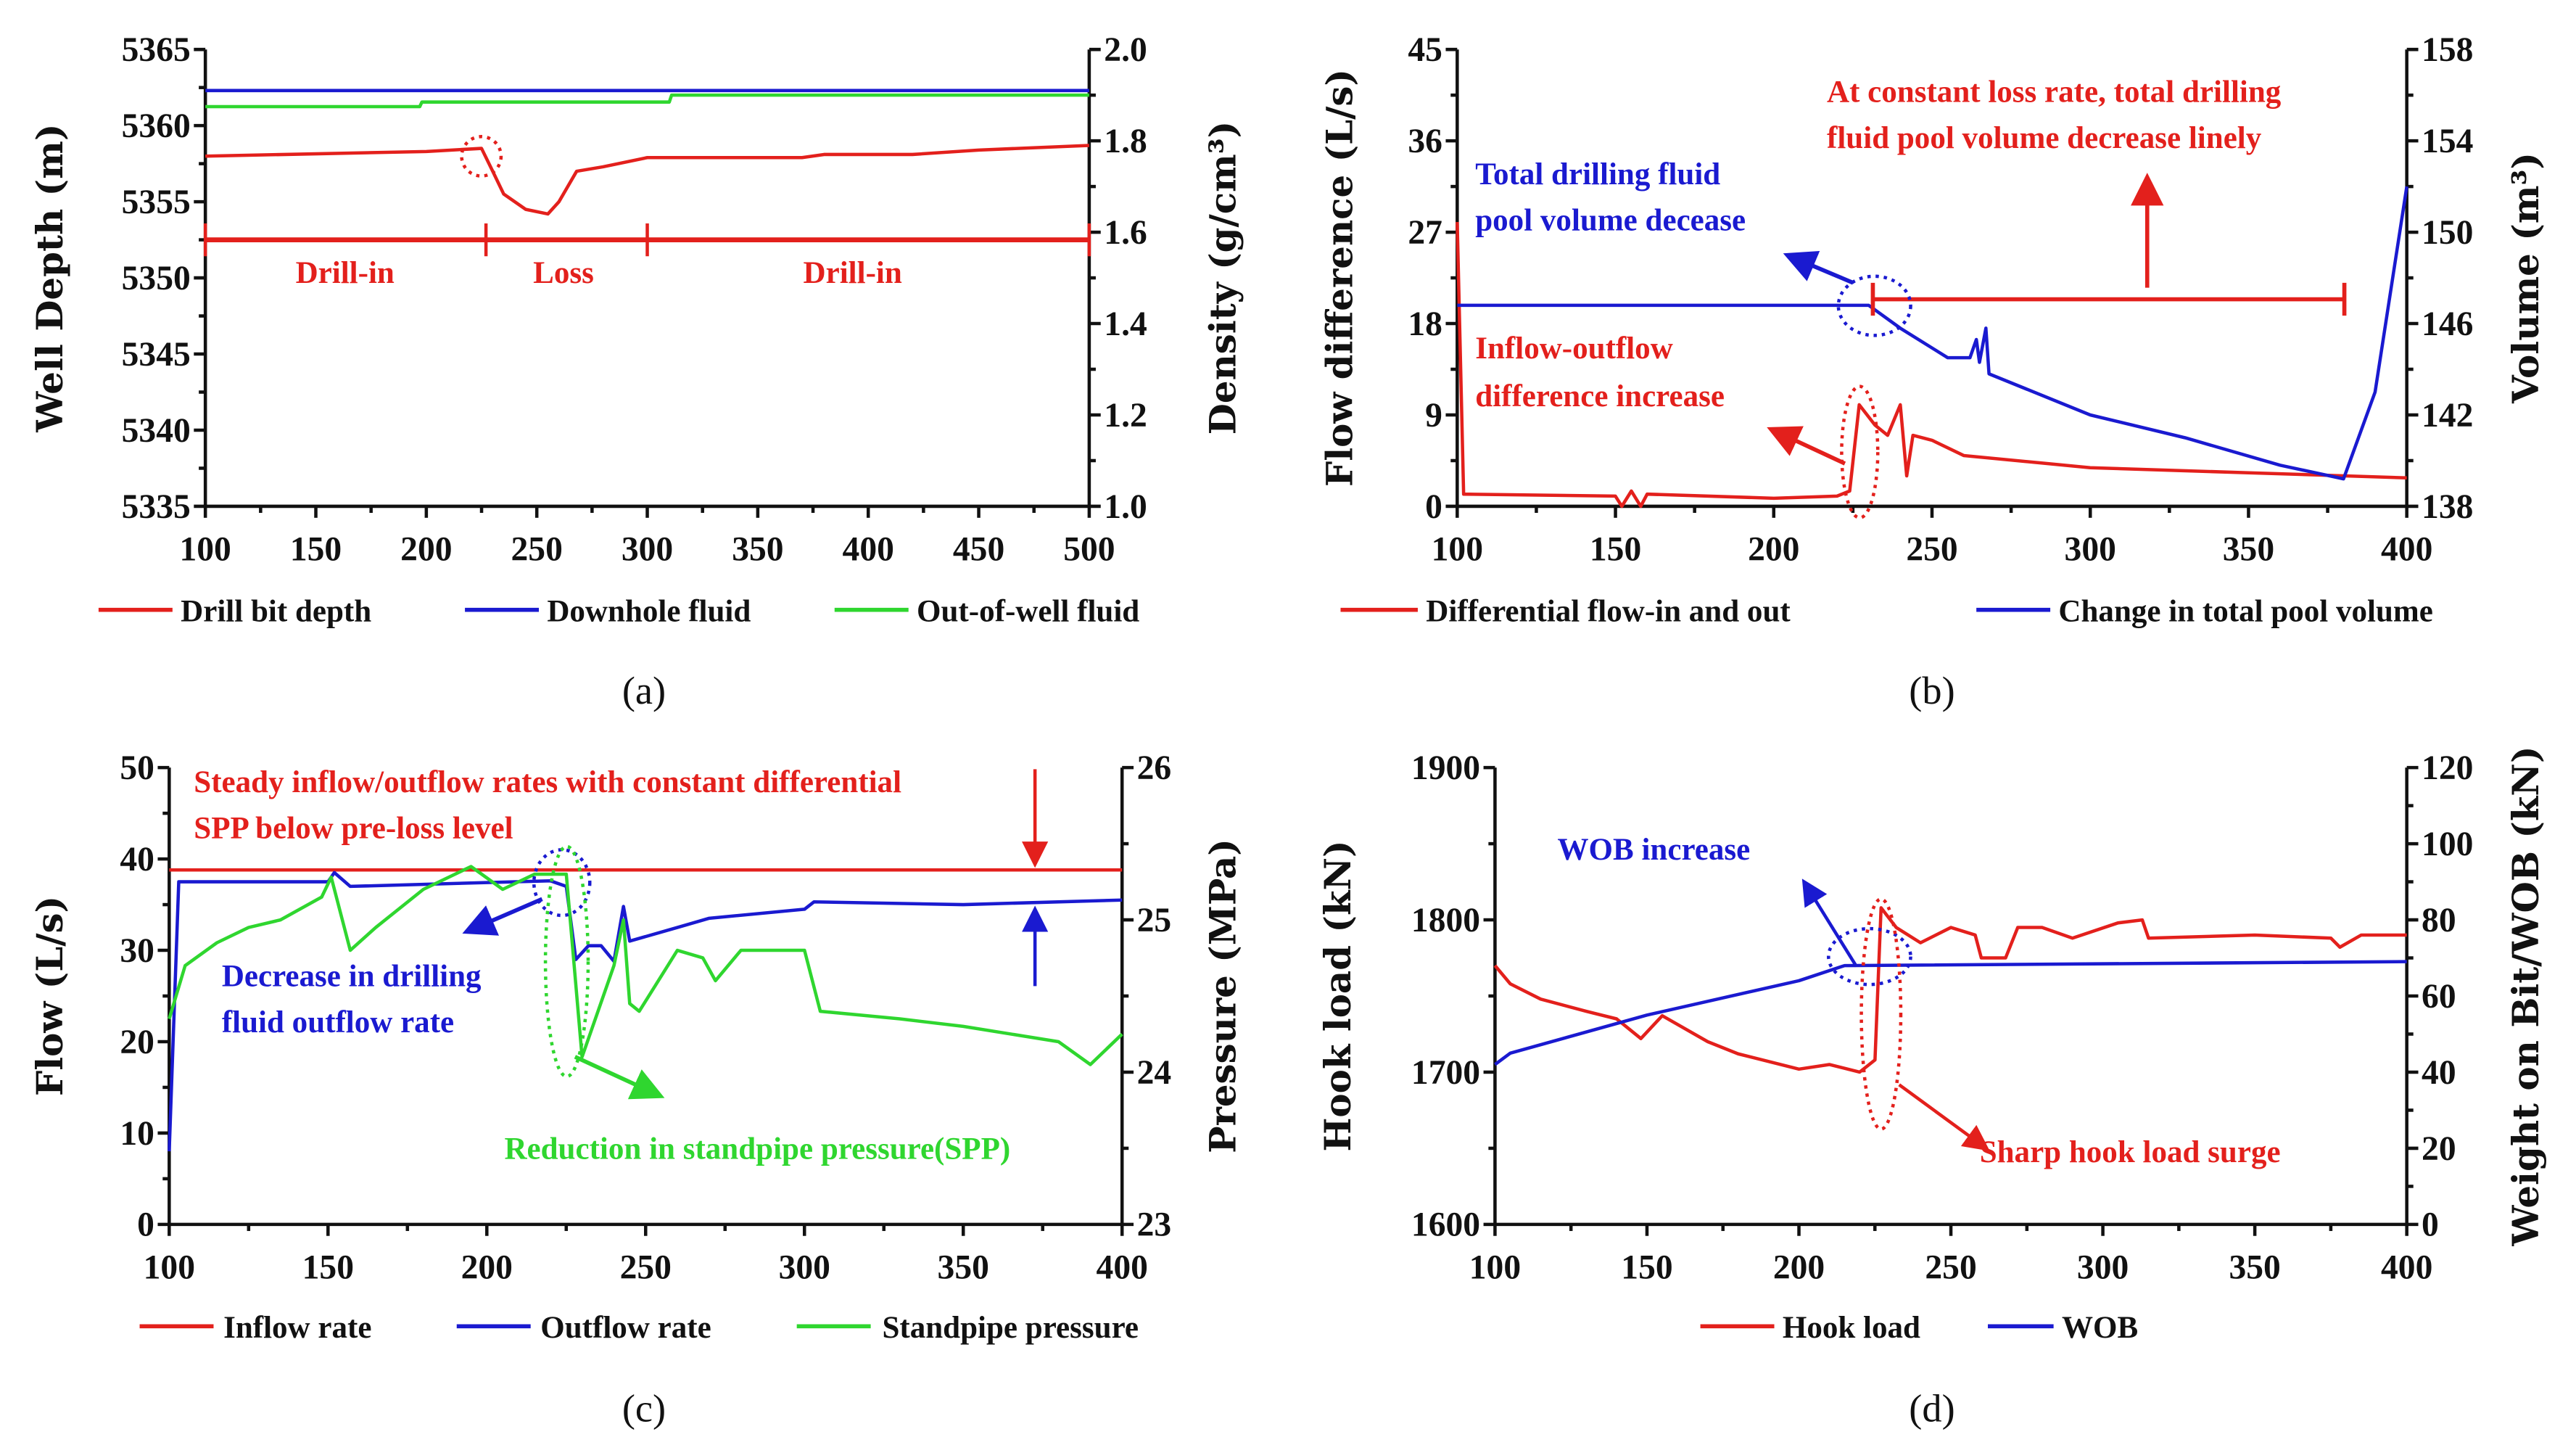 The image size is (2576, 1453). Describe the element at coordinates (2130, 1152) in the screenshot. I see `annotation: Sharp hook load surge` at that location.